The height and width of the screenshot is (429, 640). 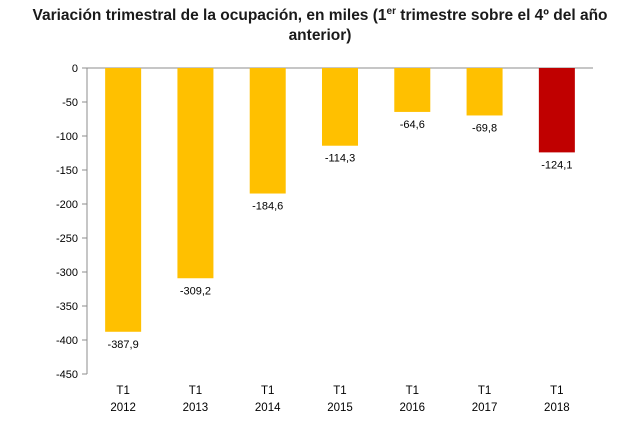 What do you see at coordinates (67, 341) in the screenshot?
I see `y-tick-label: -400` at bounding box center [67, 341].